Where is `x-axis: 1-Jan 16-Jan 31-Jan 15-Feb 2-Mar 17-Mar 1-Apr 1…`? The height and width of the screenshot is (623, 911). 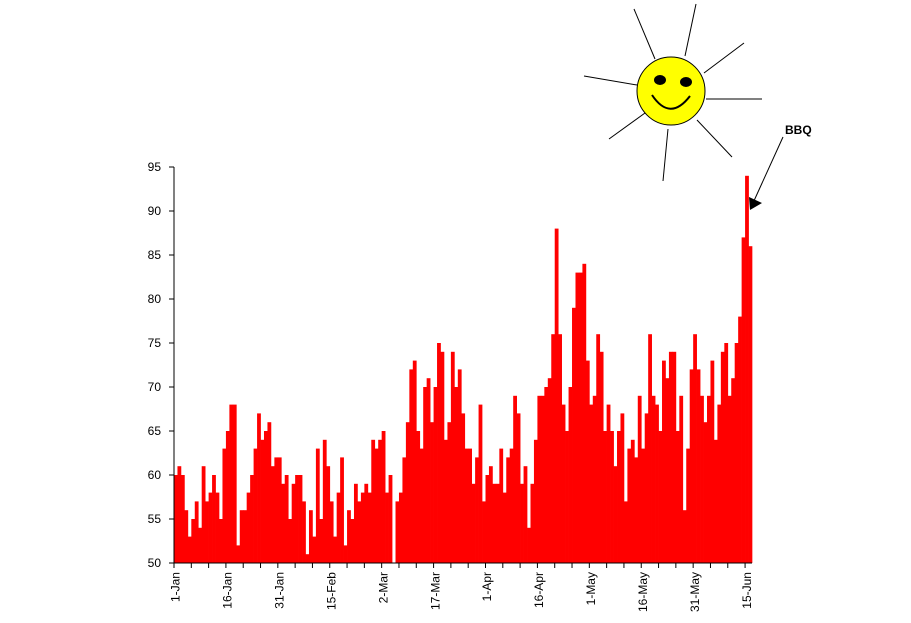
x-axis: 1-Jan 16-Jan 31-Jan 15-Feb 2-Mar 17-Mar 1-Apr 1… is located at coordinates (461, 587).